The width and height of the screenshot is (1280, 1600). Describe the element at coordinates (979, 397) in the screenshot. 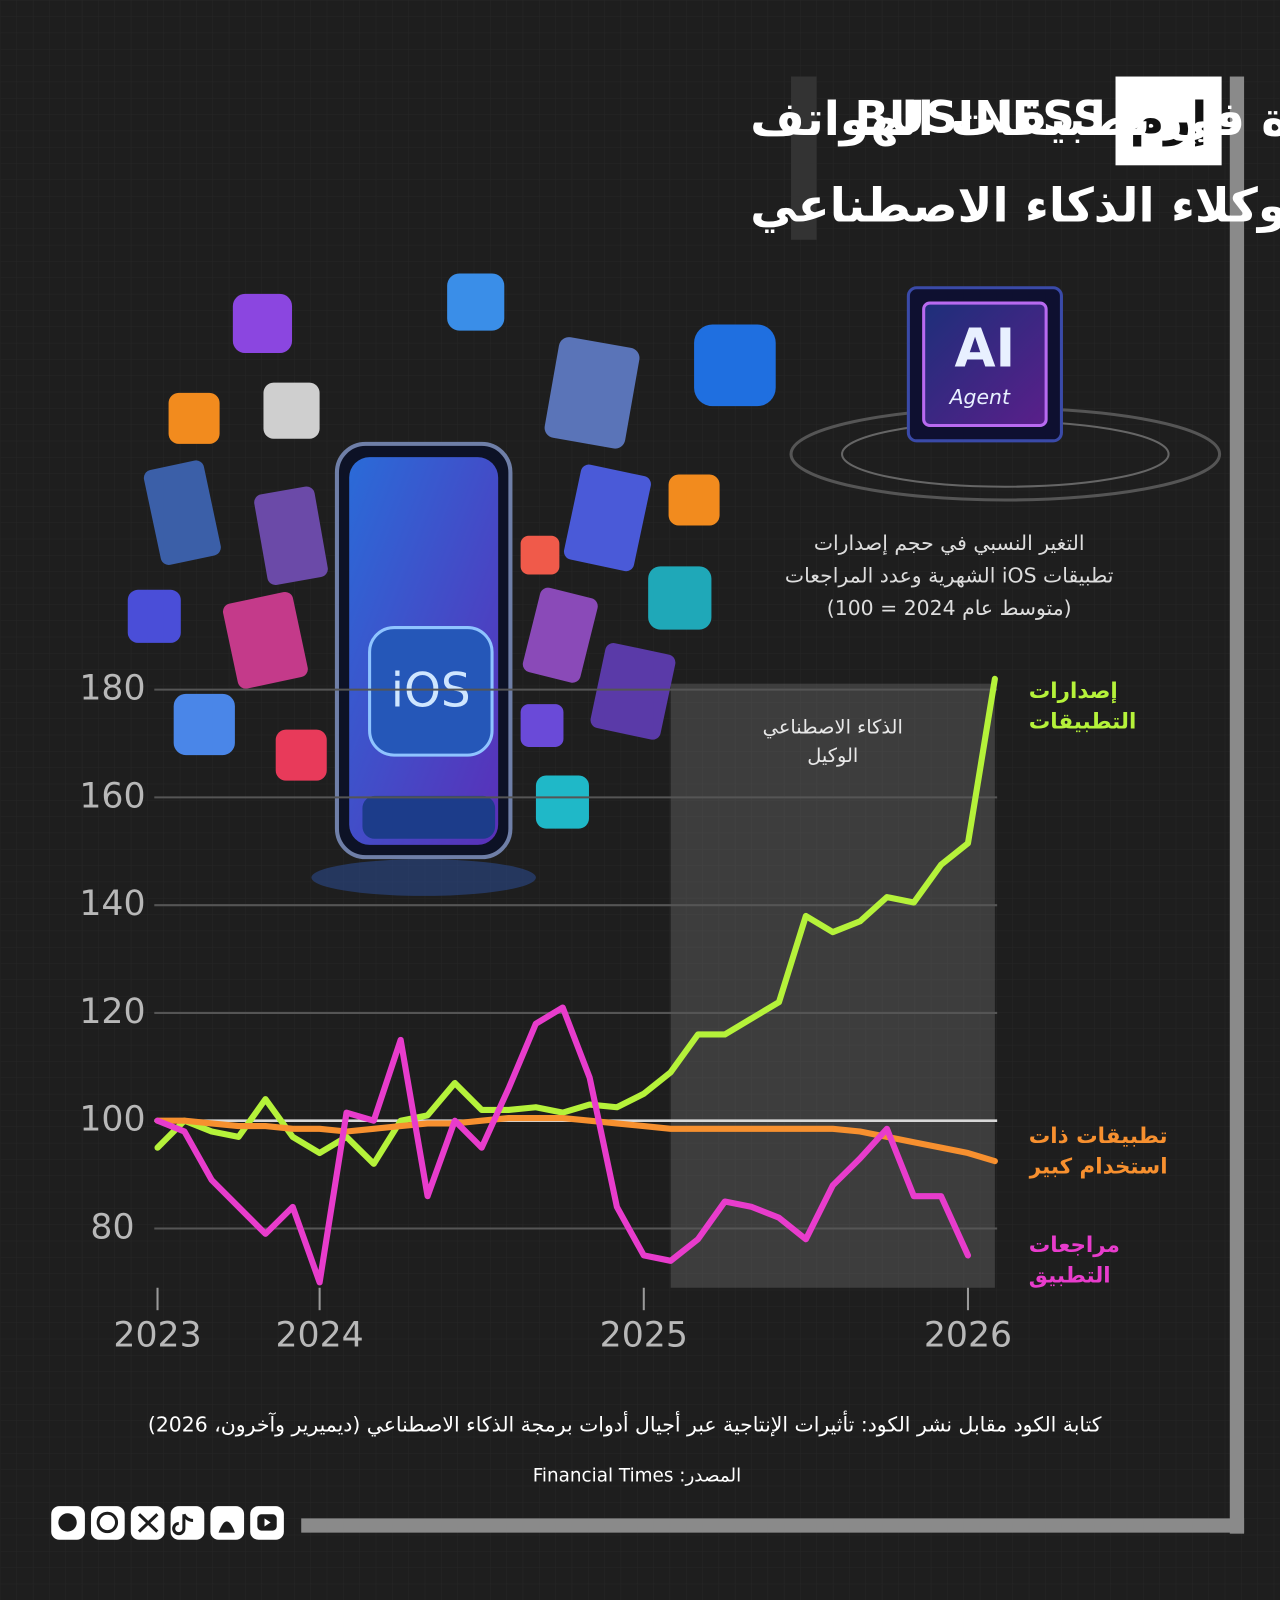

I see `chip-sublabel: Agent` at that location.